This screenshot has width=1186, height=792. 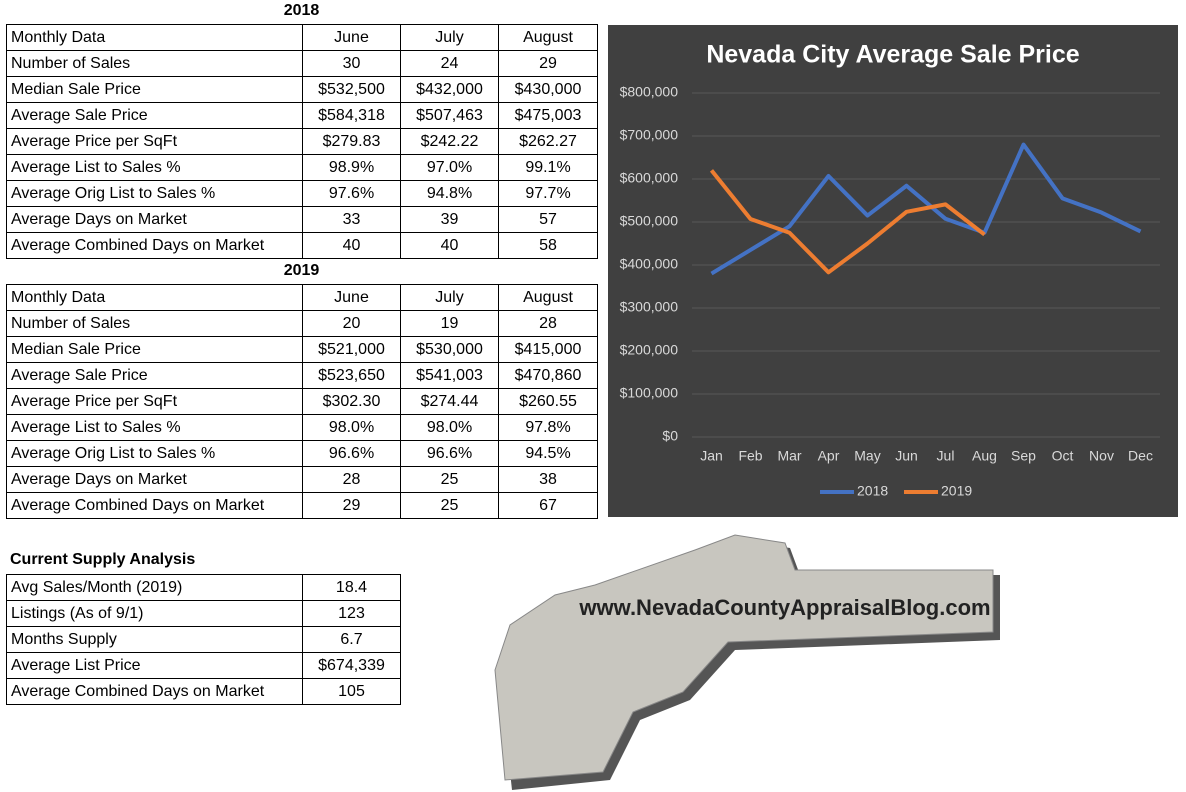 I want to click on value-cell: 28, so click(x=351, y=479).